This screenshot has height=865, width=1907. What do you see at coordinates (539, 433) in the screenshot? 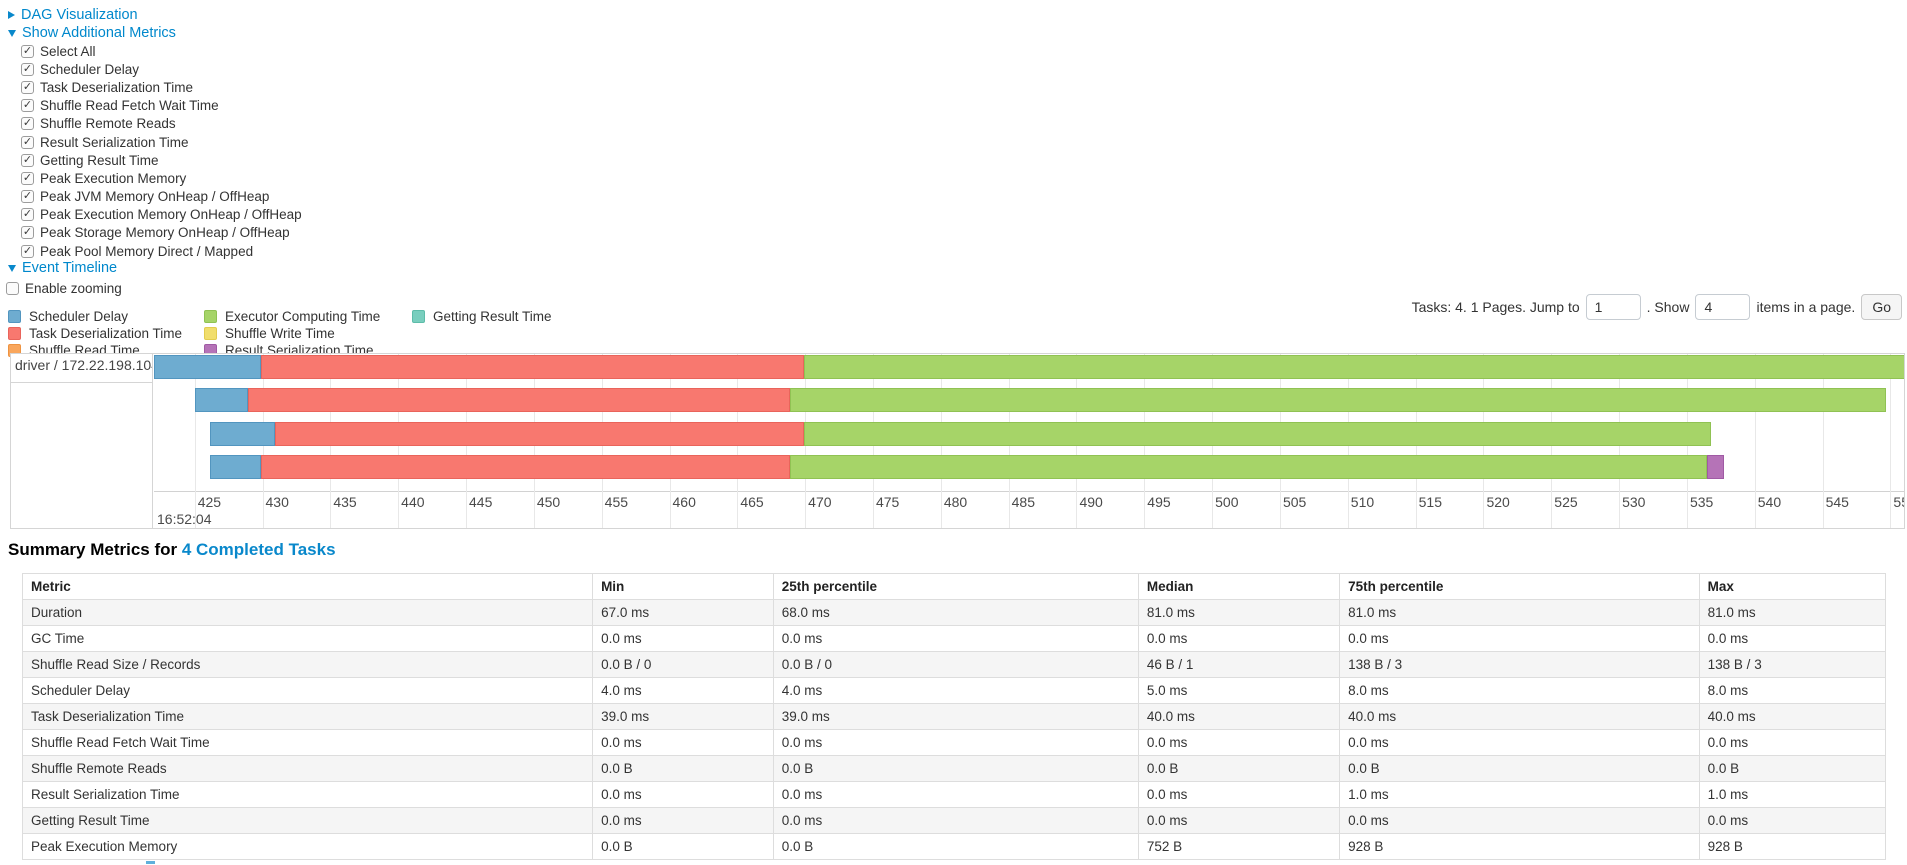
I see `task-3-task-deserialization-segment` at bounding box center [539, 433].